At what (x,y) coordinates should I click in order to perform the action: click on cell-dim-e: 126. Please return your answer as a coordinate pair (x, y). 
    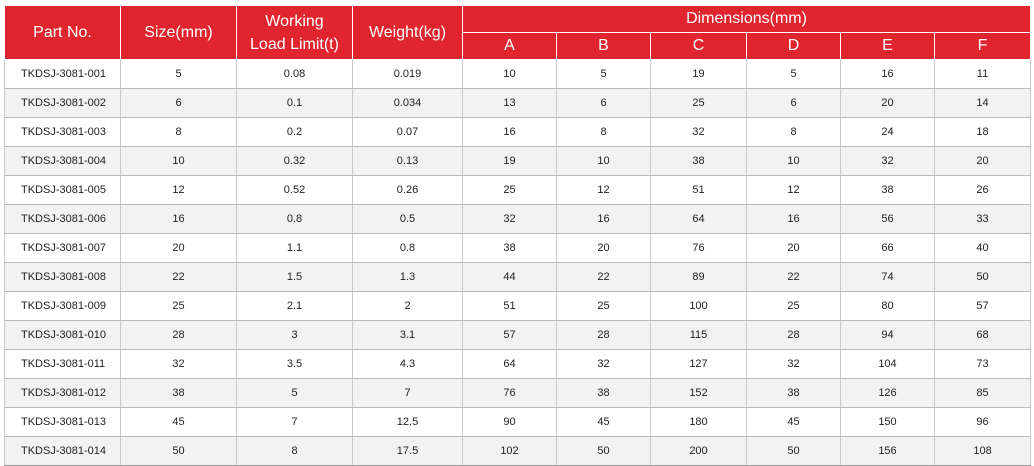
    Looking at the image, I should click on (887, 393).